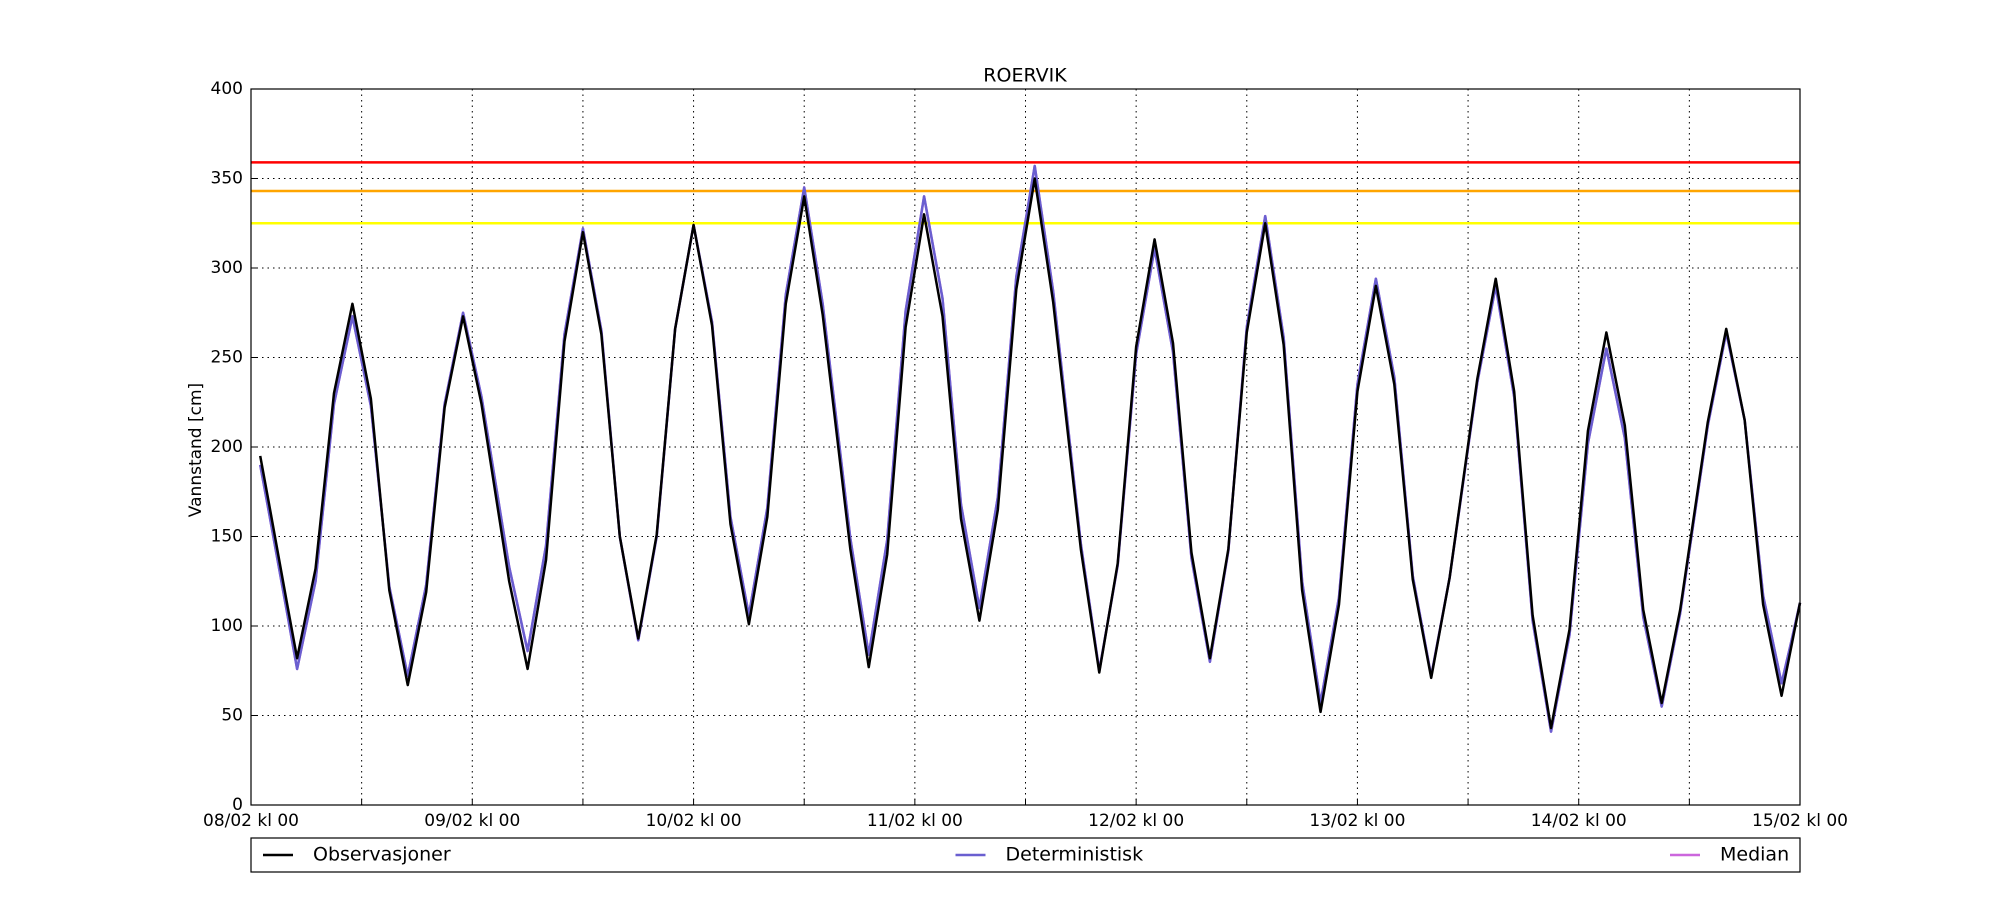 This screenshot has height=900, width=2000. What do you see at coordinates (1075, 855) in the screenshot?
I see `legend-label: Deterministisk` at bounding box center [1075, 855].